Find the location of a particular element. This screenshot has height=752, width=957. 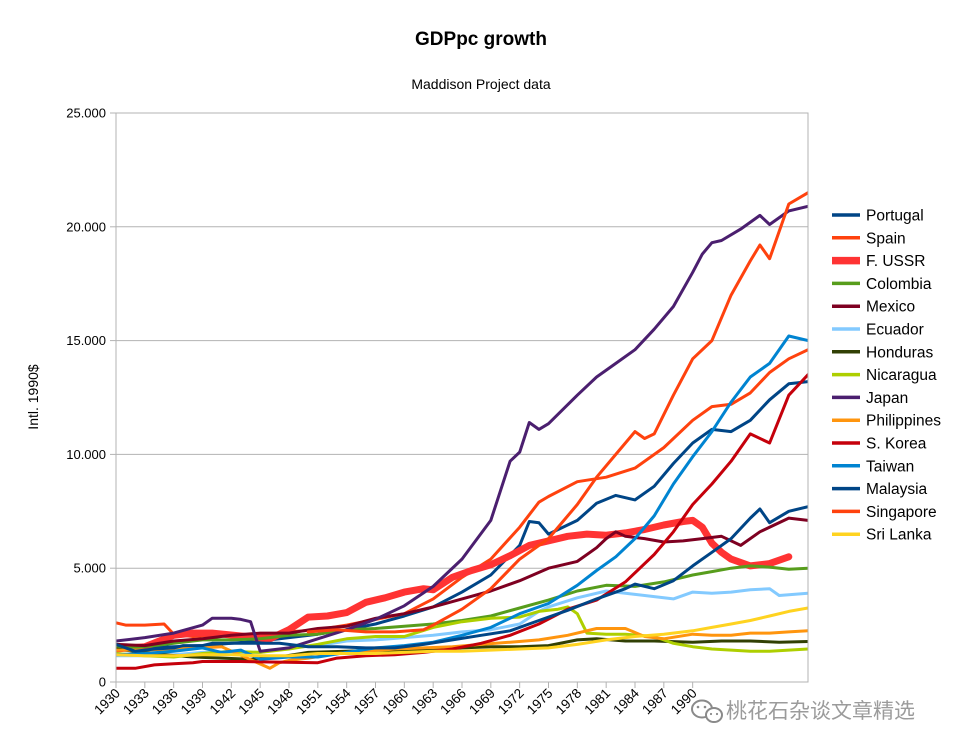

series-line-colombia is located at coordinates (462, 607).